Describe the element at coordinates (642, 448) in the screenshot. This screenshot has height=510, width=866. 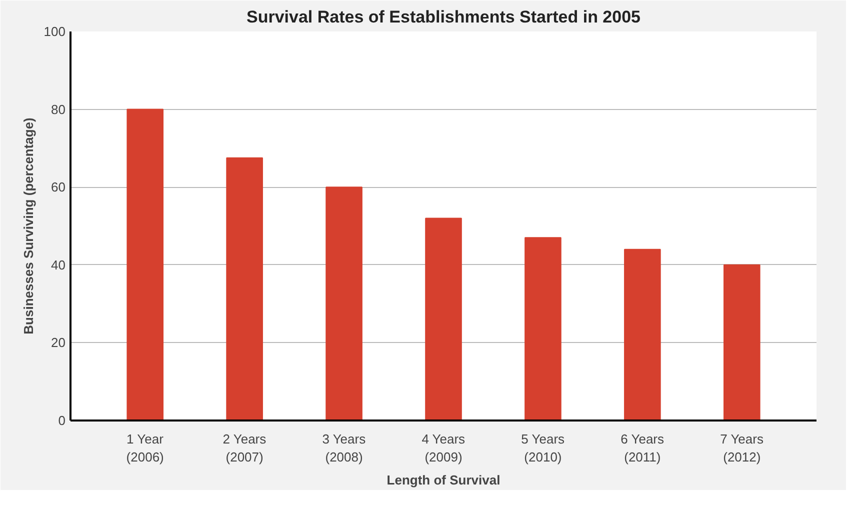
I see `x-tick-label: 6 Years (2011)` at that location.